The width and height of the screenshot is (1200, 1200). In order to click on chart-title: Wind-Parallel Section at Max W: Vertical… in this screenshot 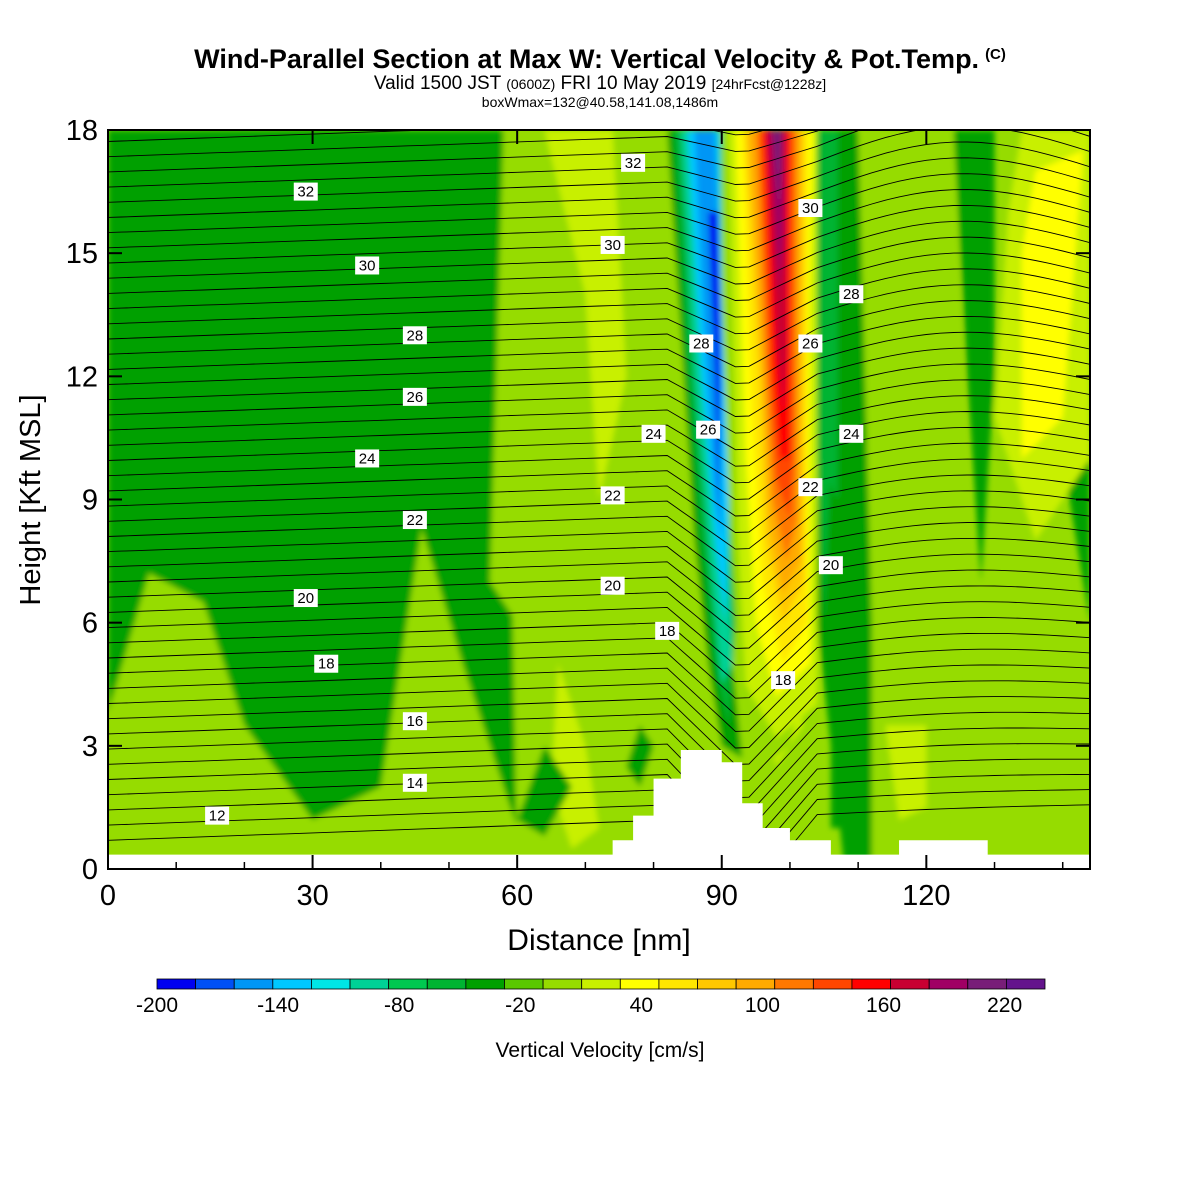, I will do `click(600, 59)`.